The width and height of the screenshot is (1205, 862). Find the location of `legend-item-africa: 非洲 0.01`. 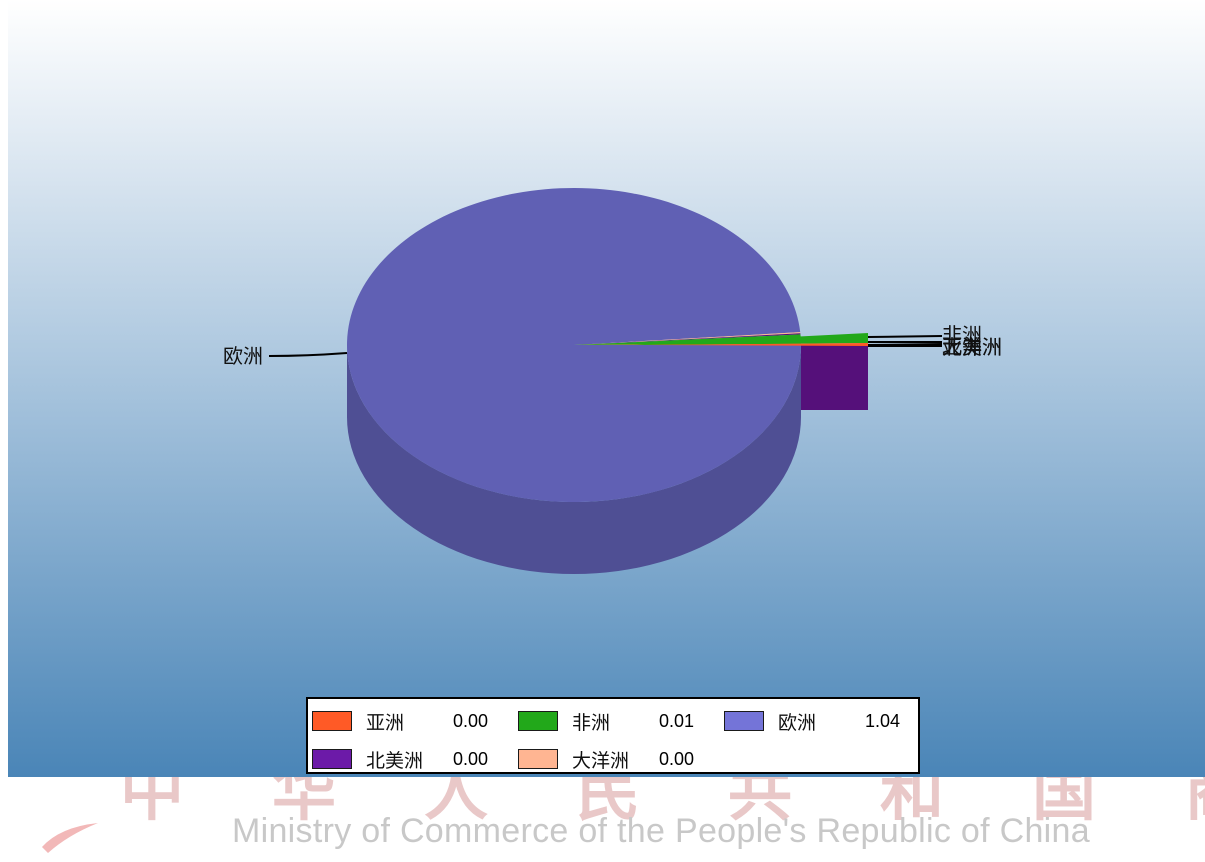

legend-item-africa: 非洲 0.01 is located at coordinates (606, 721).